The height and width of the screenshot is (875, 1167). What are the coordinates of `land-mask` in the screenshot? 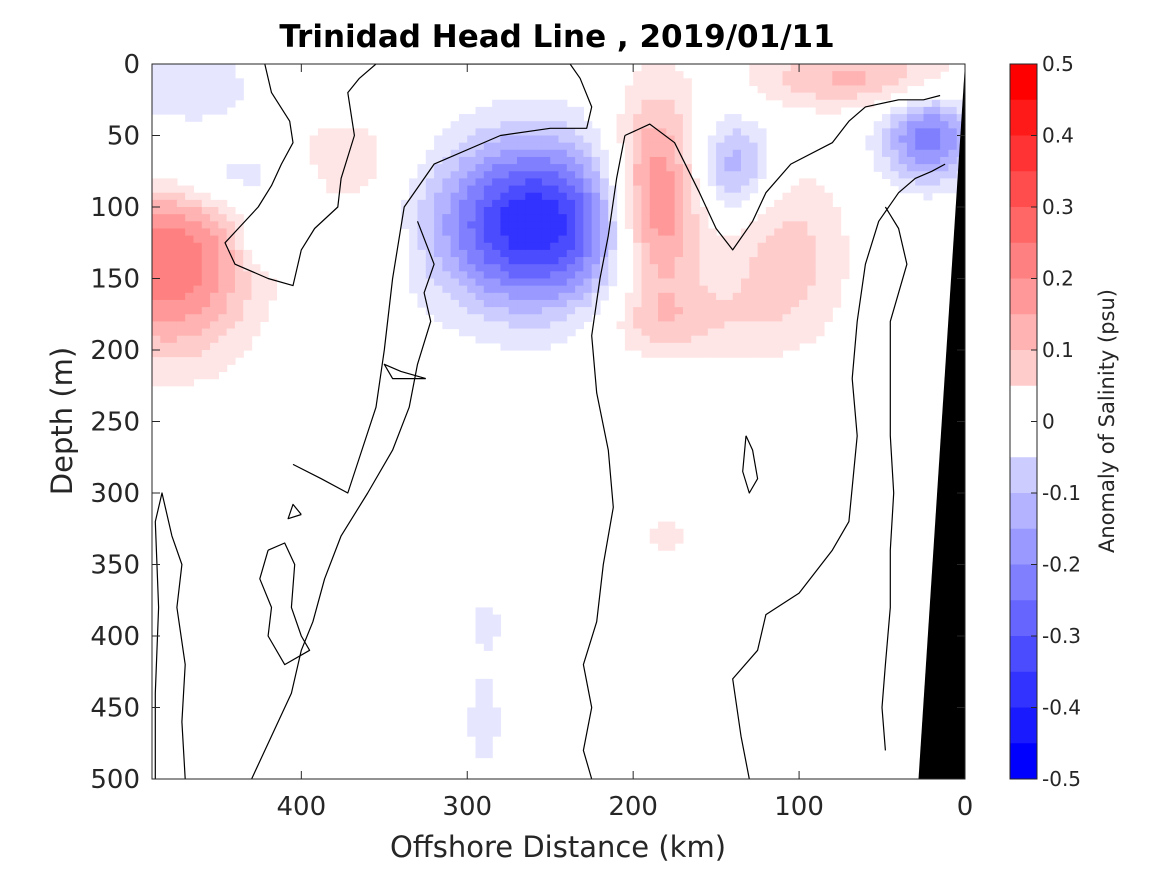 It's located at (941, 421).